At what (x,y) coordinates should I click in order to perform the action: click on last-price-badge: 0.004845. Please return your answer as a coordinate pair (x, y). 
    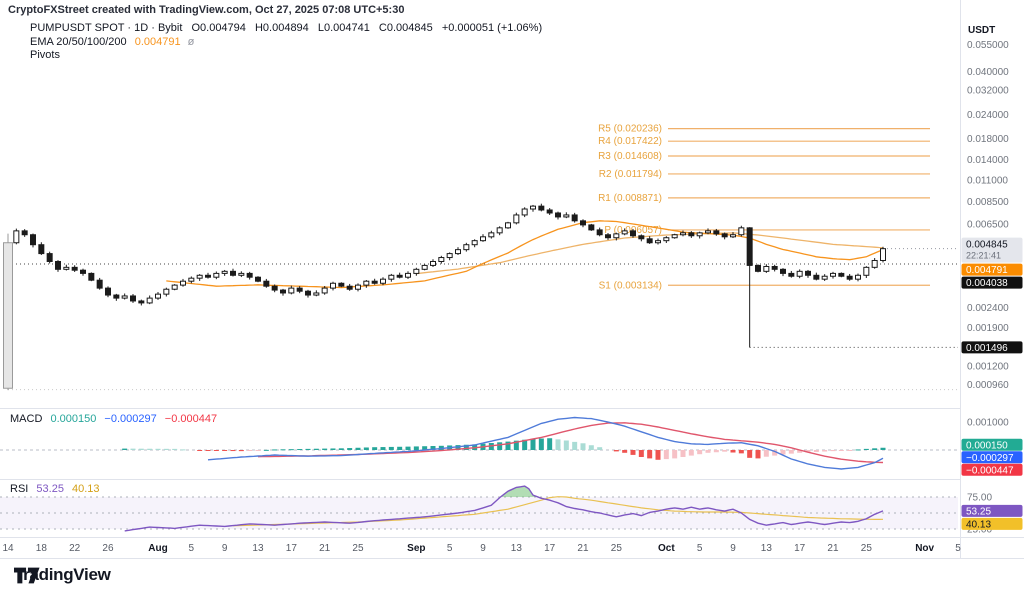
    Looking at the image, I should click on (987, 245).